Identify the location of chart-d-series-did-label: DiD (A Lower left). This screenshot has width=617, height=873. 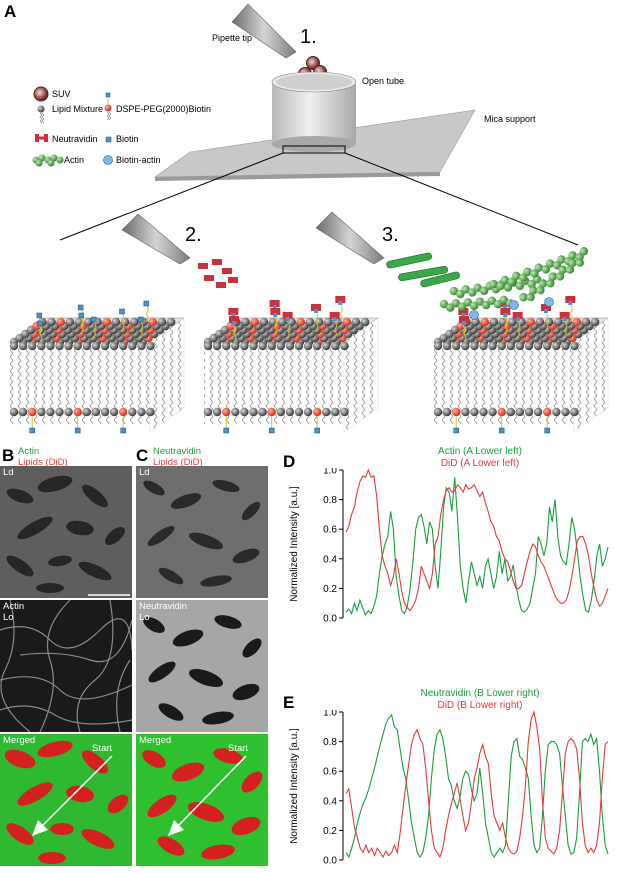
(480, 463).